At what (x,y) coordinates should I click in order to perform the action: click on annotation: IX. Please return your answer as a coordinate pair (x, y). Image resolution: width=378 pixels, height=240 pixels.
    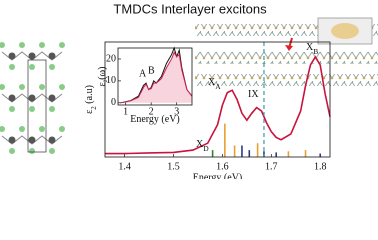
    Looking at the image, I should click on (253, 94).